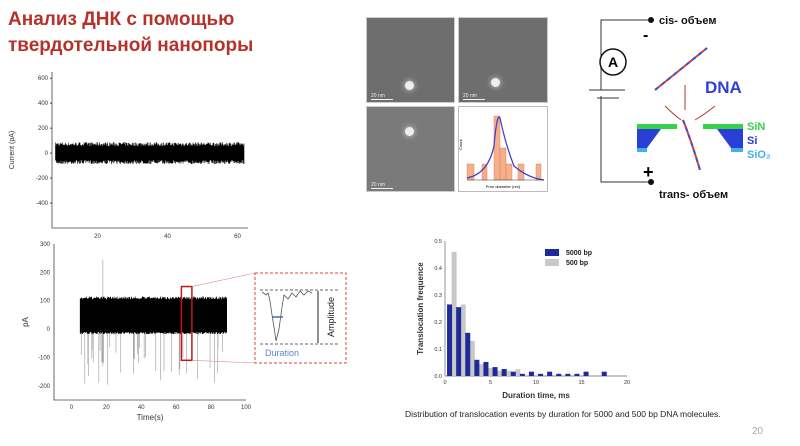 The height and width of the screenshot is (446, 800). I want to click on zoom-lines, so click(223, 318).